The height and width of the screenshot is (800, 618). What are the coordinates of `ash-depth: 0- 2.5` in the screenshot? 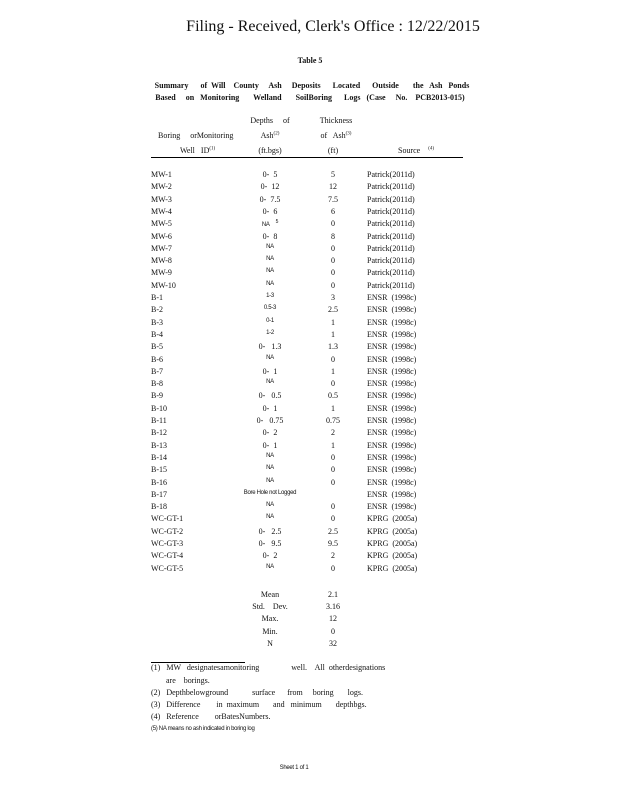 It's located at (270, 531).